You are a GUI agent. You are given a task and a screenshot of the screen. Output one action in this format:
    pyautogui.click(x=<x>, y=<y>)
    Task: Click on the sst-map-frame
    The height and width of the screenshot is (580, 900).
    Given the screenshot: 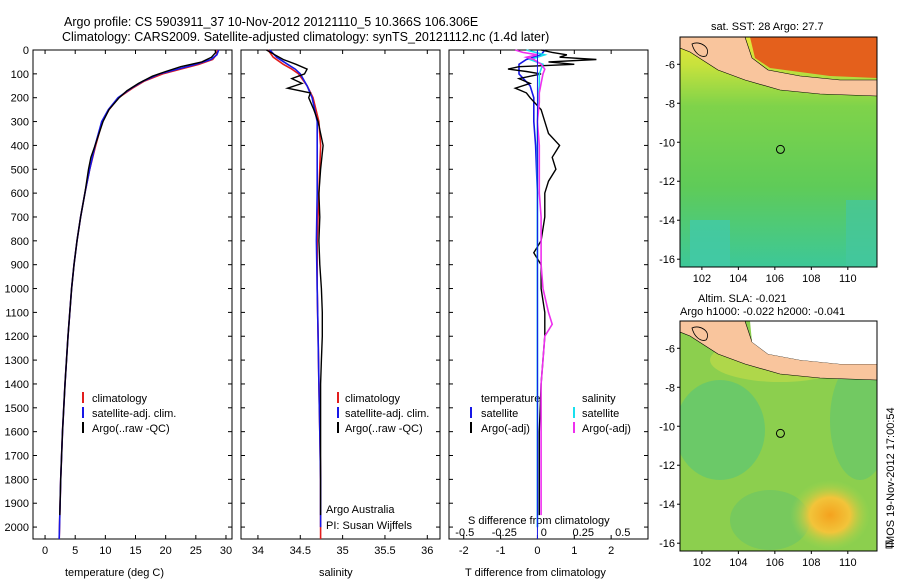 What is the action you would take?
    pyautogui.click(x=778, y=152)
    